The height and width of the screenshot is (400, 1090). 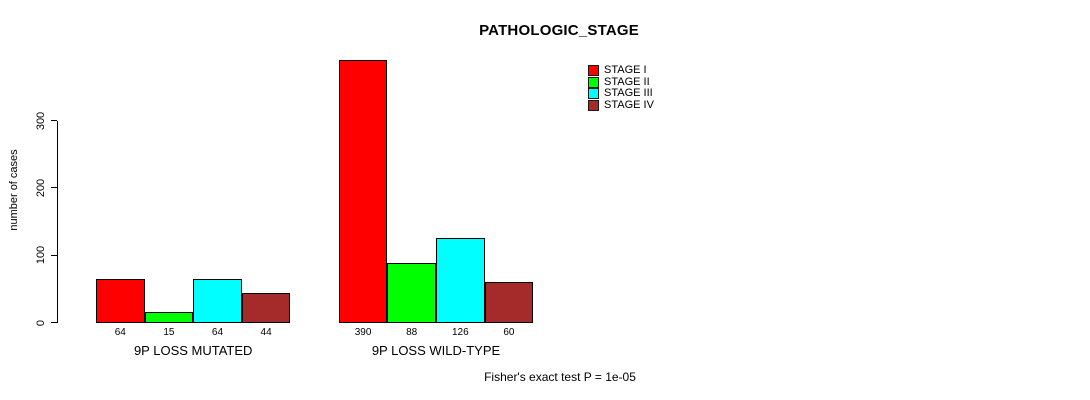 I want to click on y-tick-label: 300, so click(x=41, y=120).